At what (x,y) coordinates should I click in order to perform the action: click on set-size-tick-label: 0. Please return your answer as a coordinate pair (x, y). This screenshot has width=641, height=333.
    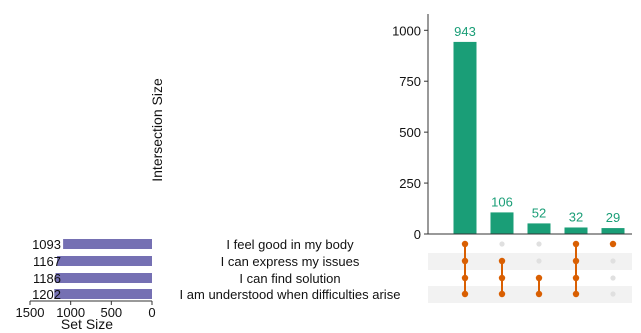
    Looking at the image, I should click on (151, 312).